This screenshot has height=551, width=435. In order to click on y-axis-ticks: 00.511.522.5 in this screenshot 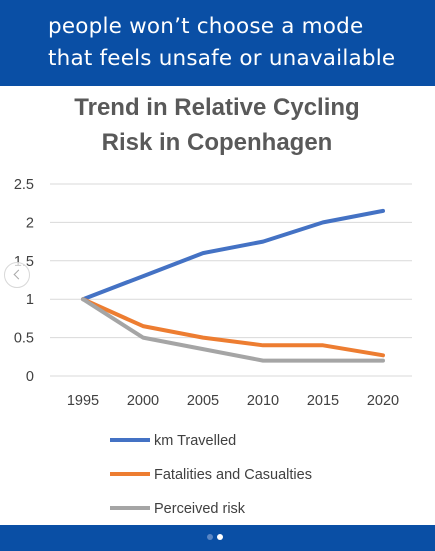, I will do `click(24, 281)`.